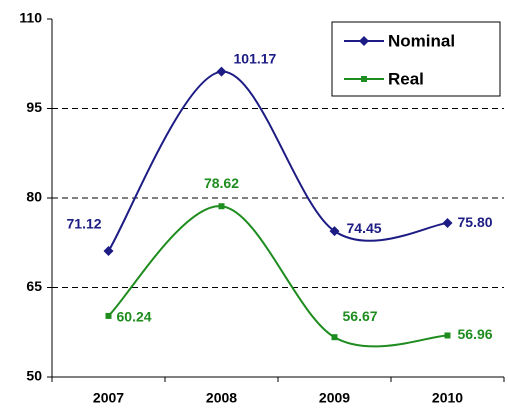  I want to click on y-tick-label: 65, so click(34, 286).